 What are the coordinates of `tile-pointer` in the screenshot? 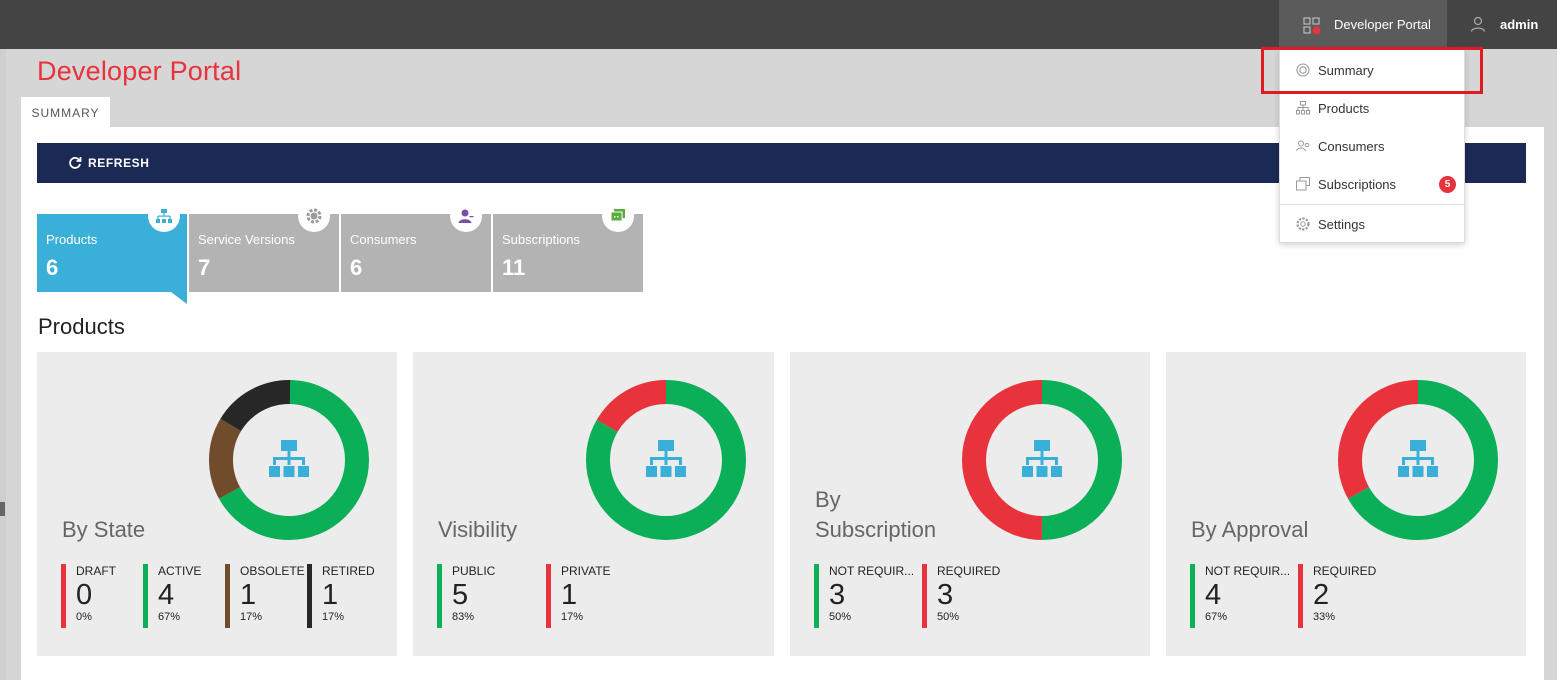 It's located at (179, 298).